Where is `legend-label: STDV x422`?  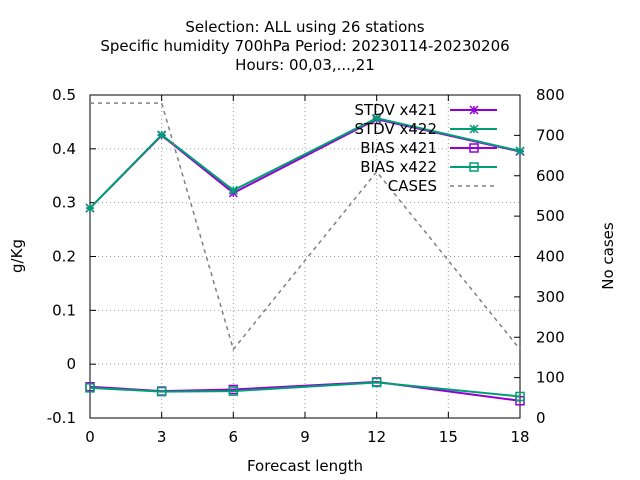
legend-label: STDV x422 is located at coordinates (395, 129).